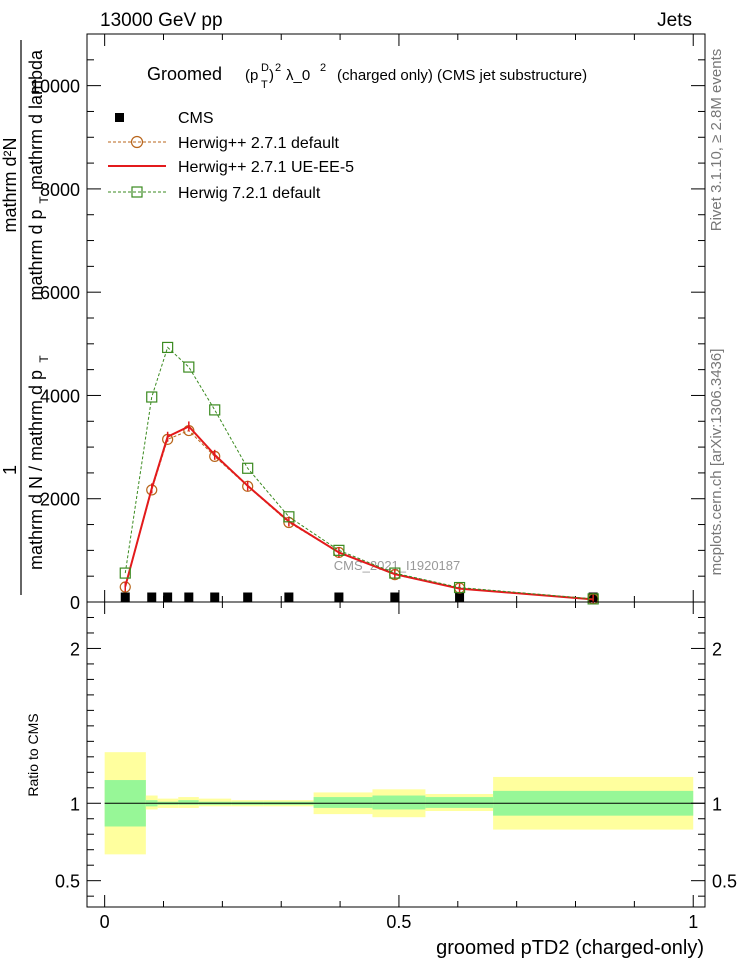  Describe the element at coordinates (724, 882) in the screenshot. I see `ratio-y-tick-label-right: 0.5` at that location.